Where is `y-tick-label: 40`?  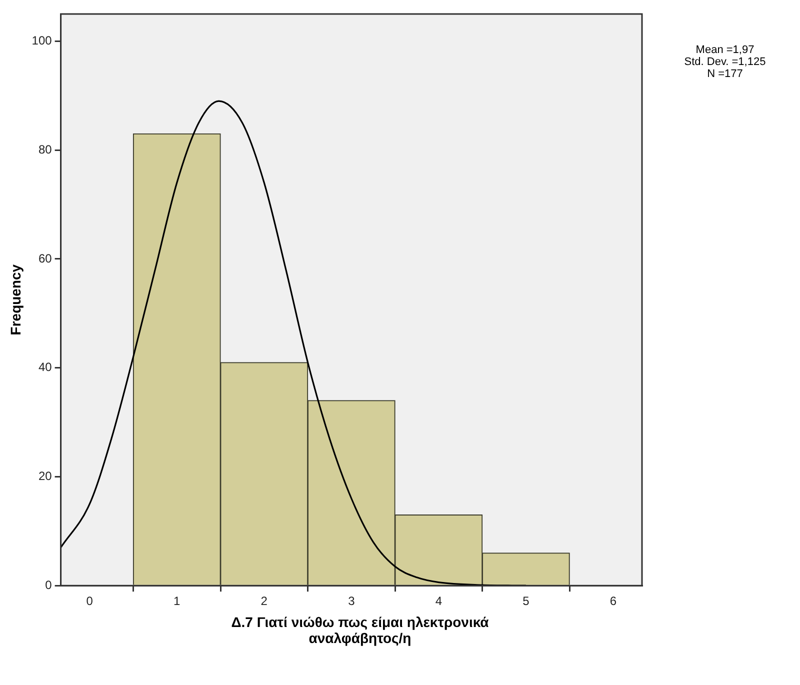 y-tick-label: 40 is located at coordinates (45, 367).